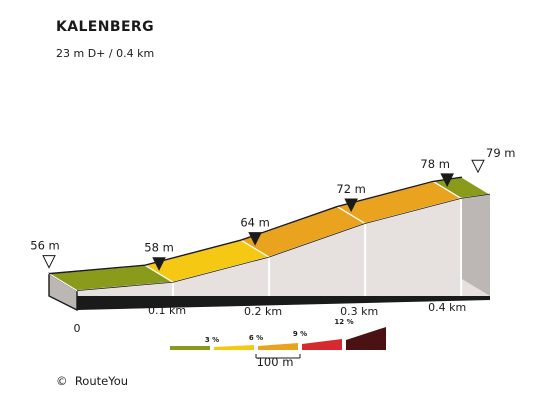 The image size is (550, 400). I want to click on copyright-text: RouteYou, so click(101, 381).